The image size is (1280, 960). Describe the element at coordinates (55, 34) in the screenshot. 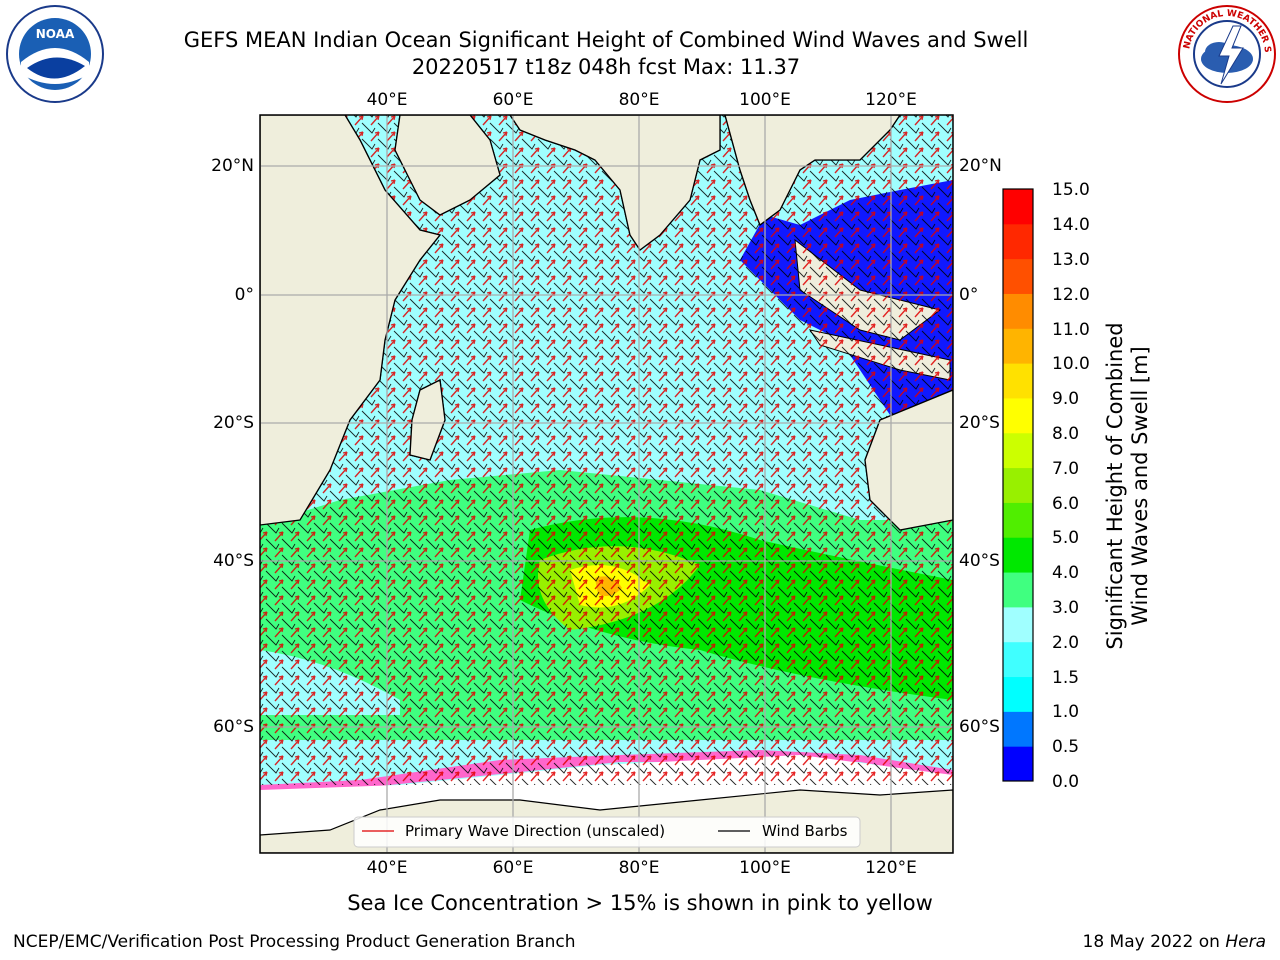

I see `noaa-text: NOAA` at that location.